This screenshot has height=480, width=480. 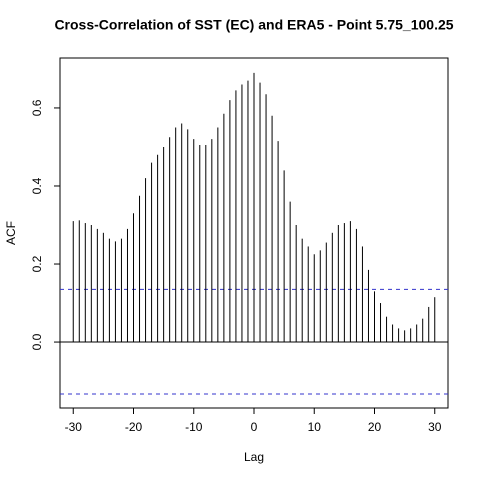 What do you see at coordinates (37, 341) in the screenshot?
I see `y-tick-label: 0.0` at bounding box center [37, 341].